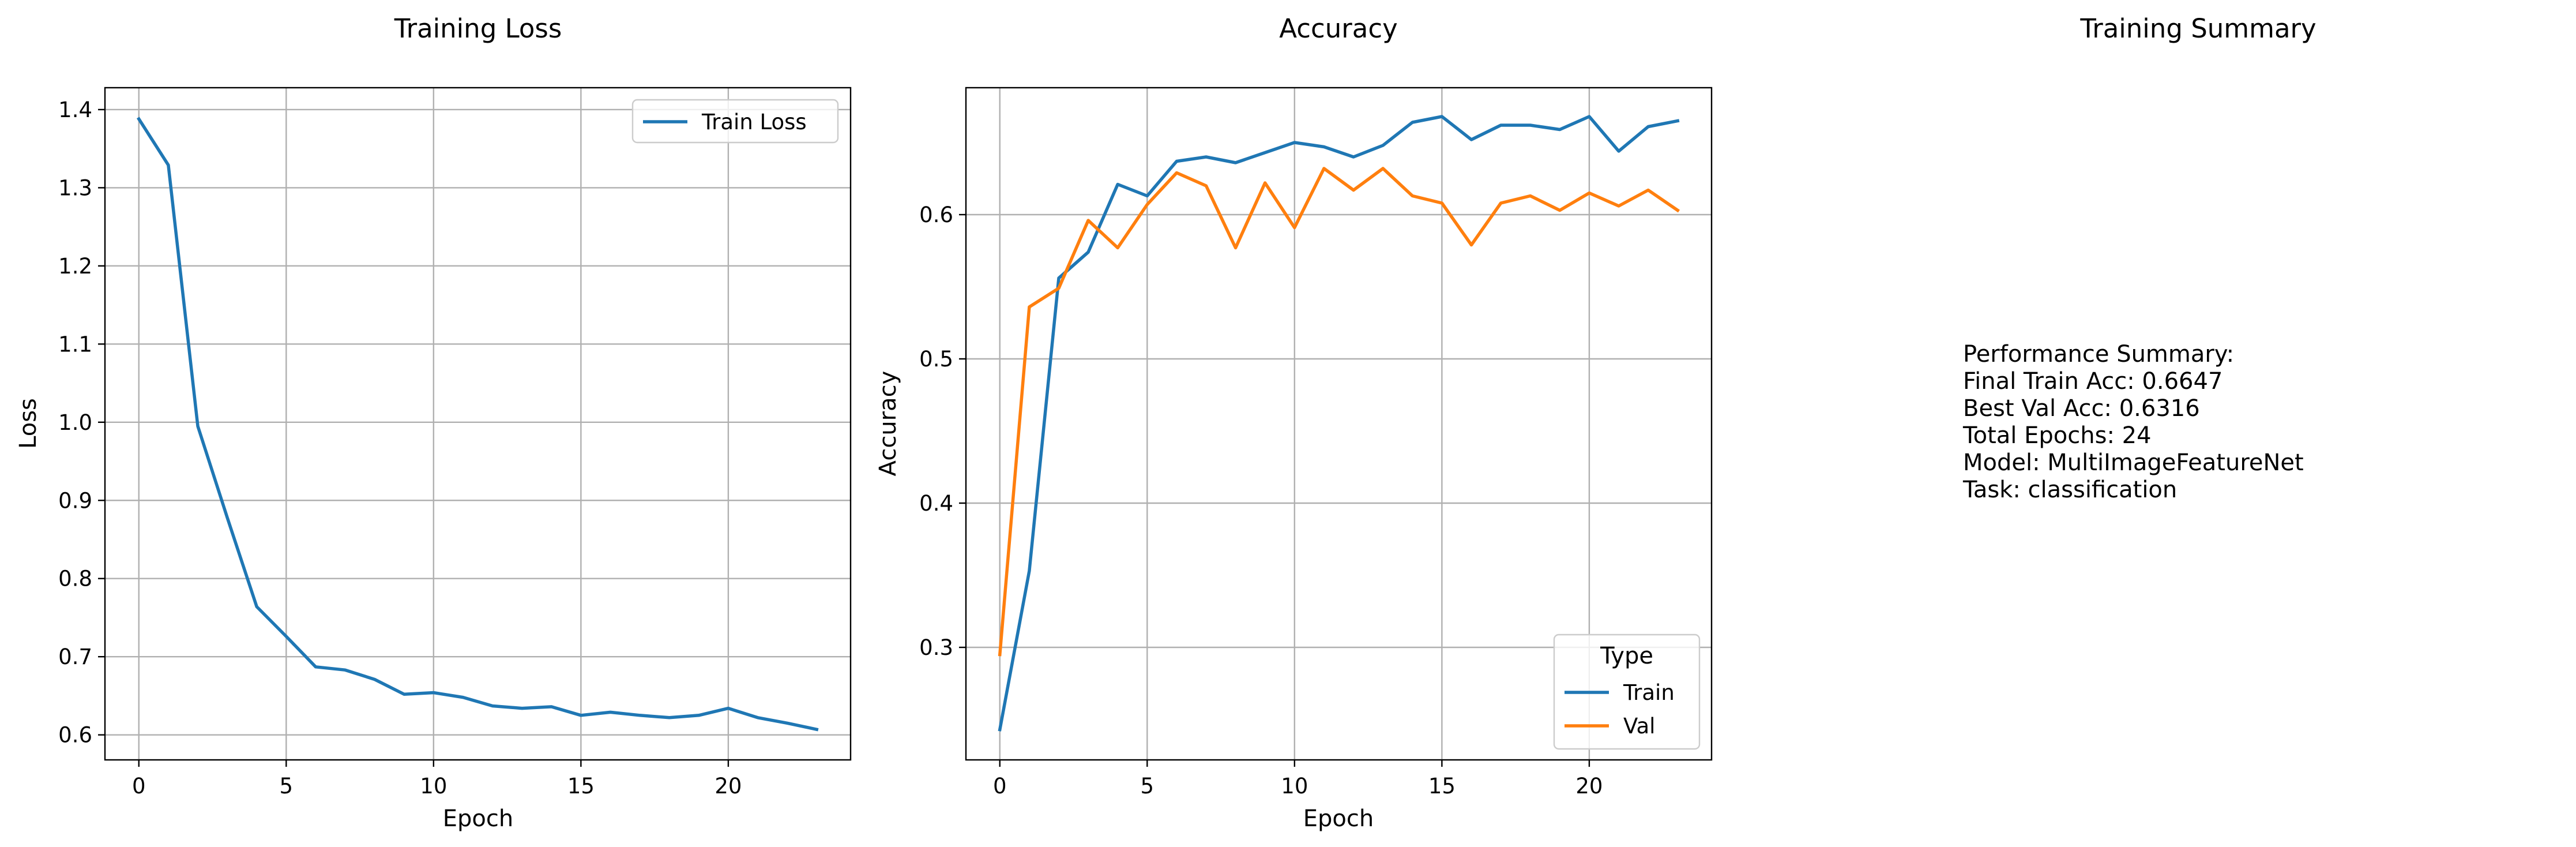 Image resolution: width=2576 pixels, height=847 pixels. Describe the element at coordinates (75, 657) in the screenshot. I see `loss-chart-ytick-label: 0.7` at that location.